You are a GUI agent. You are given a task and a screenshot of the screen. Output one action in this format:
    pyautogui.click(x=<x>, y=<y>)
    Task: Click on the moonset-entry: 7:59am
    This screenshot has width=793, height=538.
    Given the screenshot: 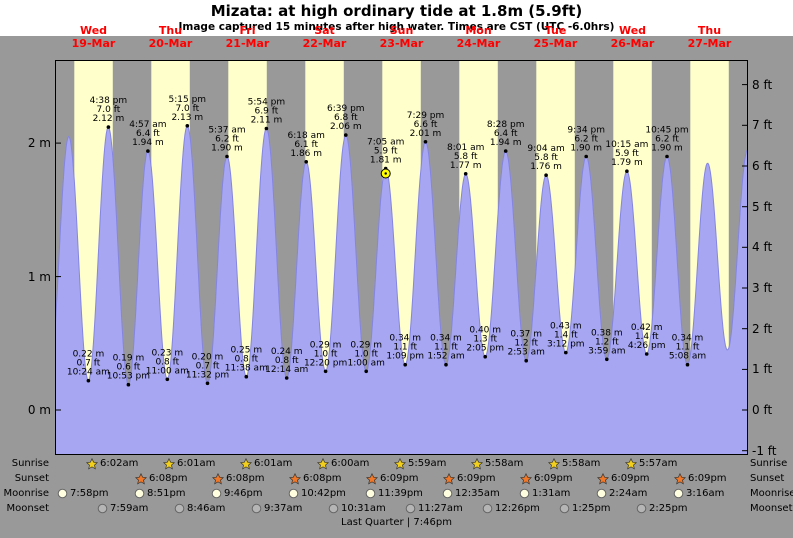 What is the action you would take?
    pyautogui.click(x=122, y=508)
    